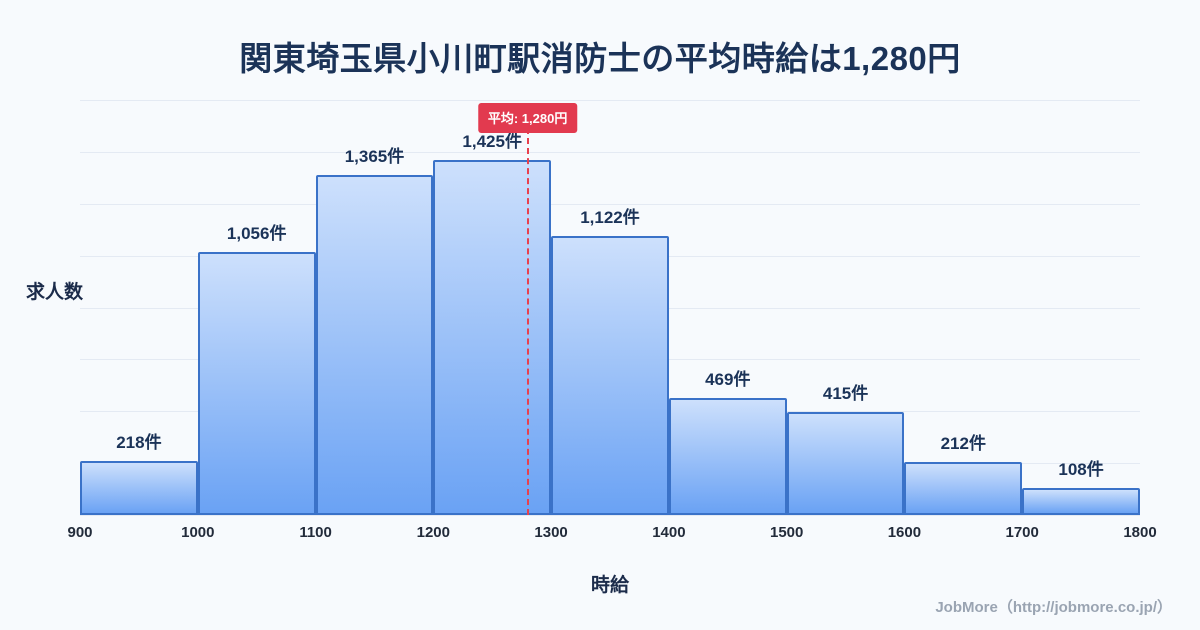 The height and width of the screenshot is (630, 1200). Describe the element at coordinates (610, 217) in the screenshot. I see `bar-value-label: 1,122件` at that location.